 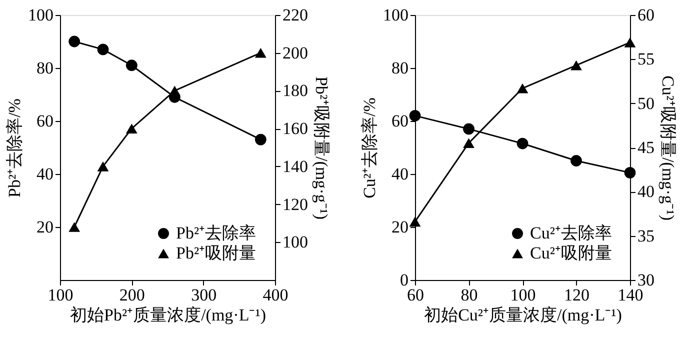 What do you see at coordinates (668, 148) in the screenshot?
I see `y2-axis-title: Cu²⁺吸附量/(mg·g⁻¹)` at bounding box center [668, 148].